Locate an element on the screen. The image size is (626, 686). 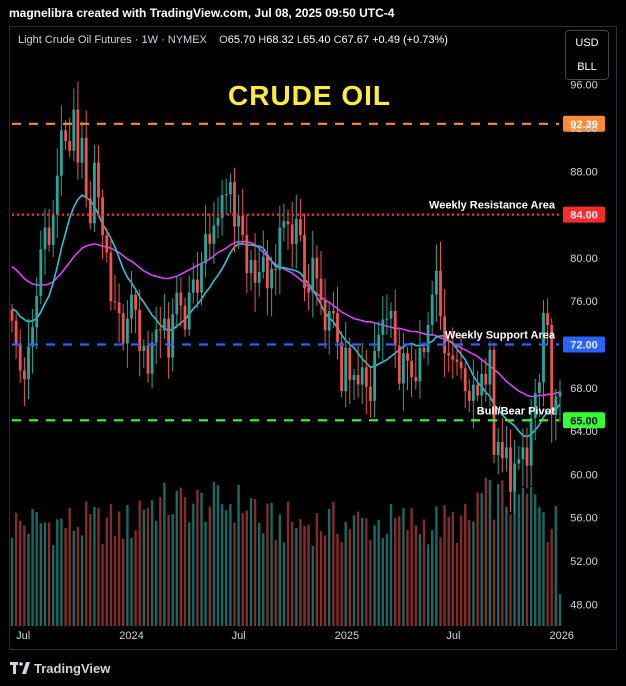
price-tick-label: 72.00 is located at coordinates (584, 346).